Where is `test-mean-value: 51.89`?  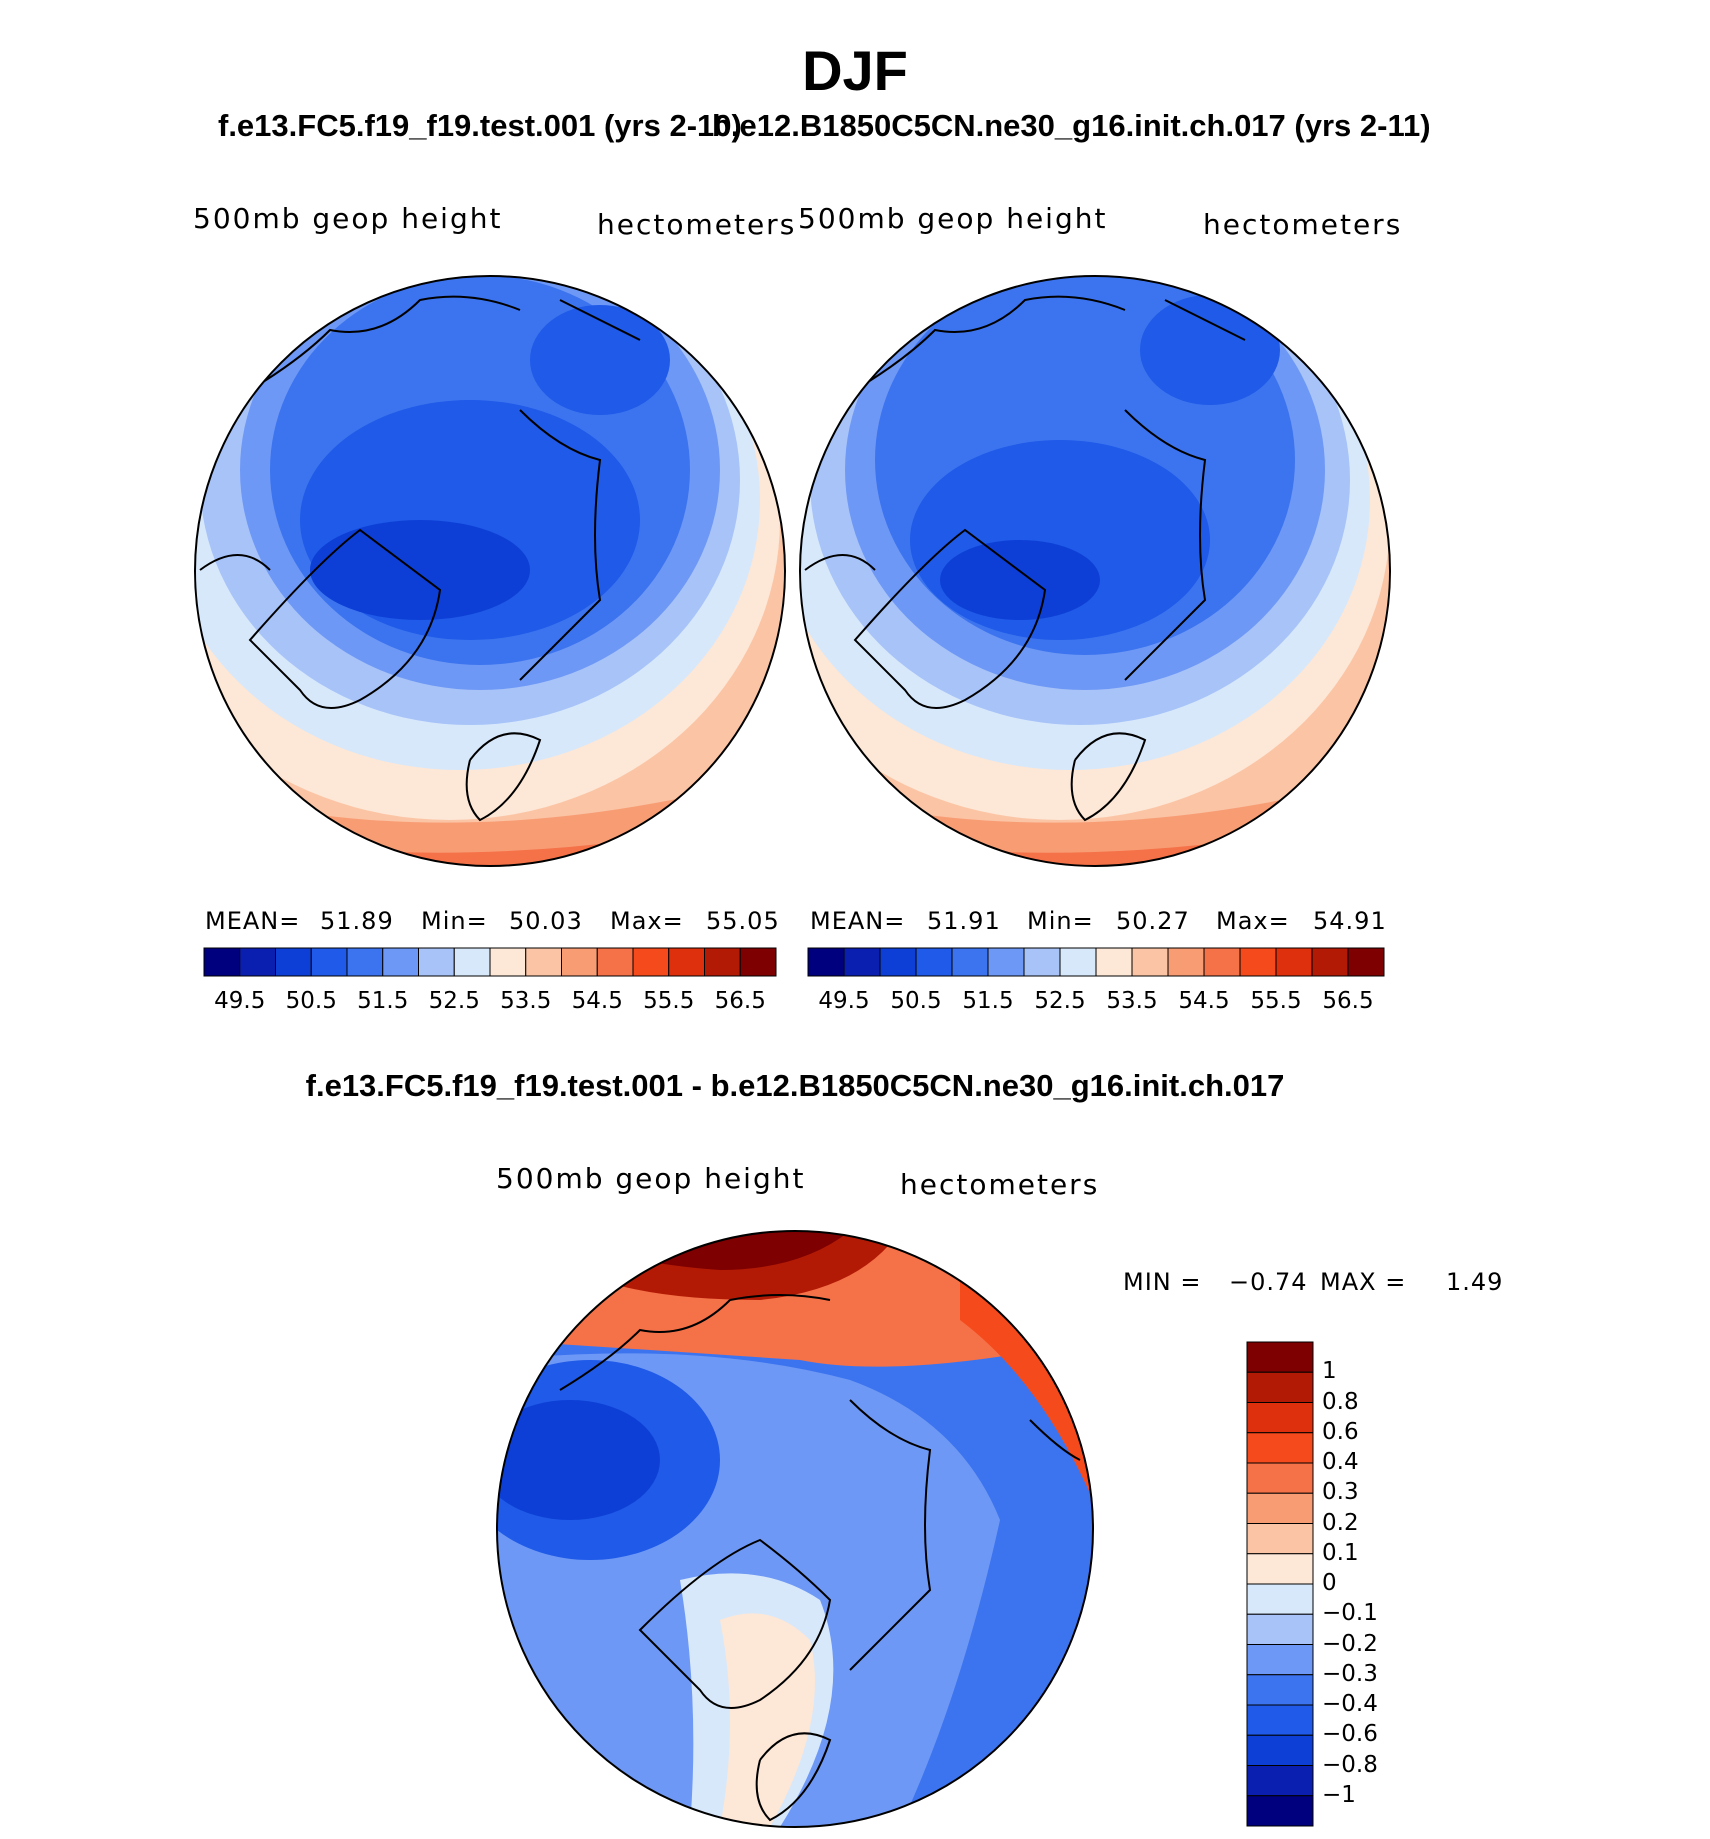
test-mean-value: 51.89 is located at coordinates (357, 921).